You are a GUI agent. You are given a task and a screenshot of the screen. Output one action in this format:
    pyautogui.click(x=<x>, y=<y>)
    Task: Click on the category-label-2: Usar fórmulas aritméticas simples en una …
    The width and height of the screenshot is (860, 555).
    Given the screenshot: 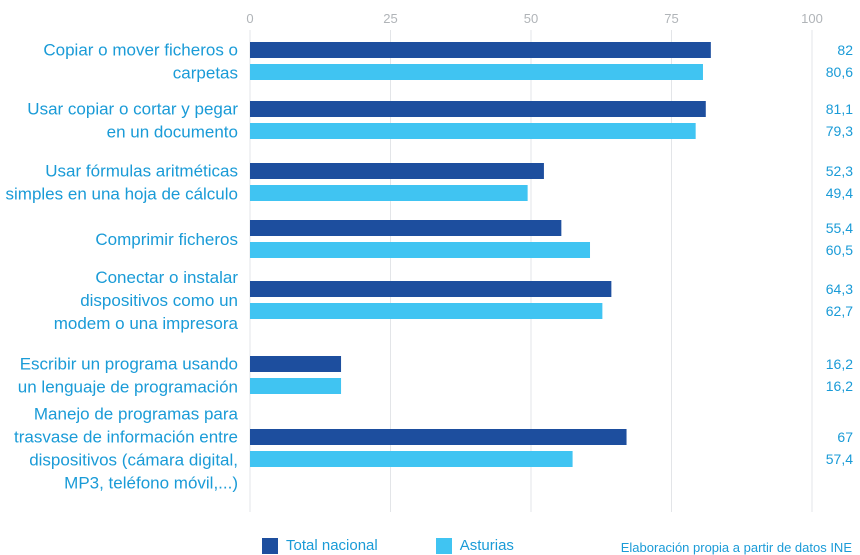 What is the action you would take?
    pyautogui.click(x=122, y=183)
    